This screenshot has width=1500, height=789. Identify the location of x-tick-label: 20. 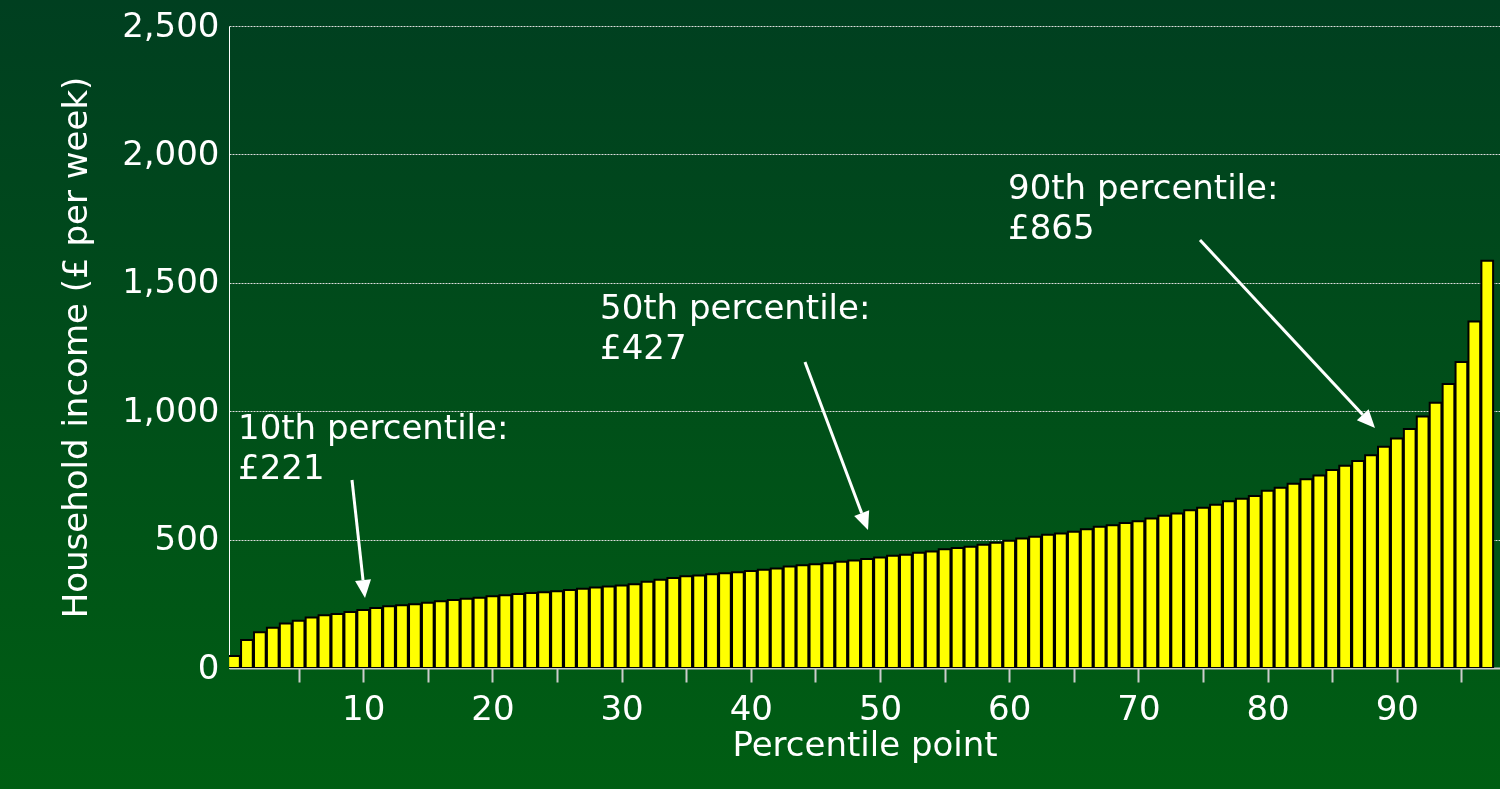
(493, 707).